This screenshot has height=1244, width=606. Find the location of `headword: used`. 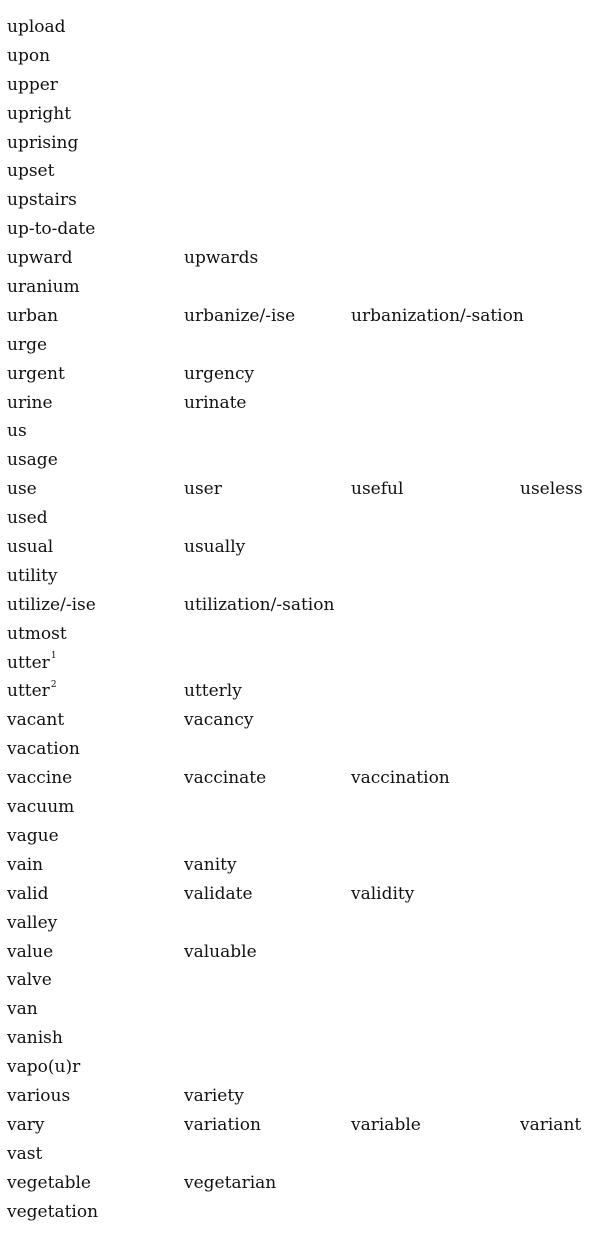

headword: used is located at coordinates (27, 518).